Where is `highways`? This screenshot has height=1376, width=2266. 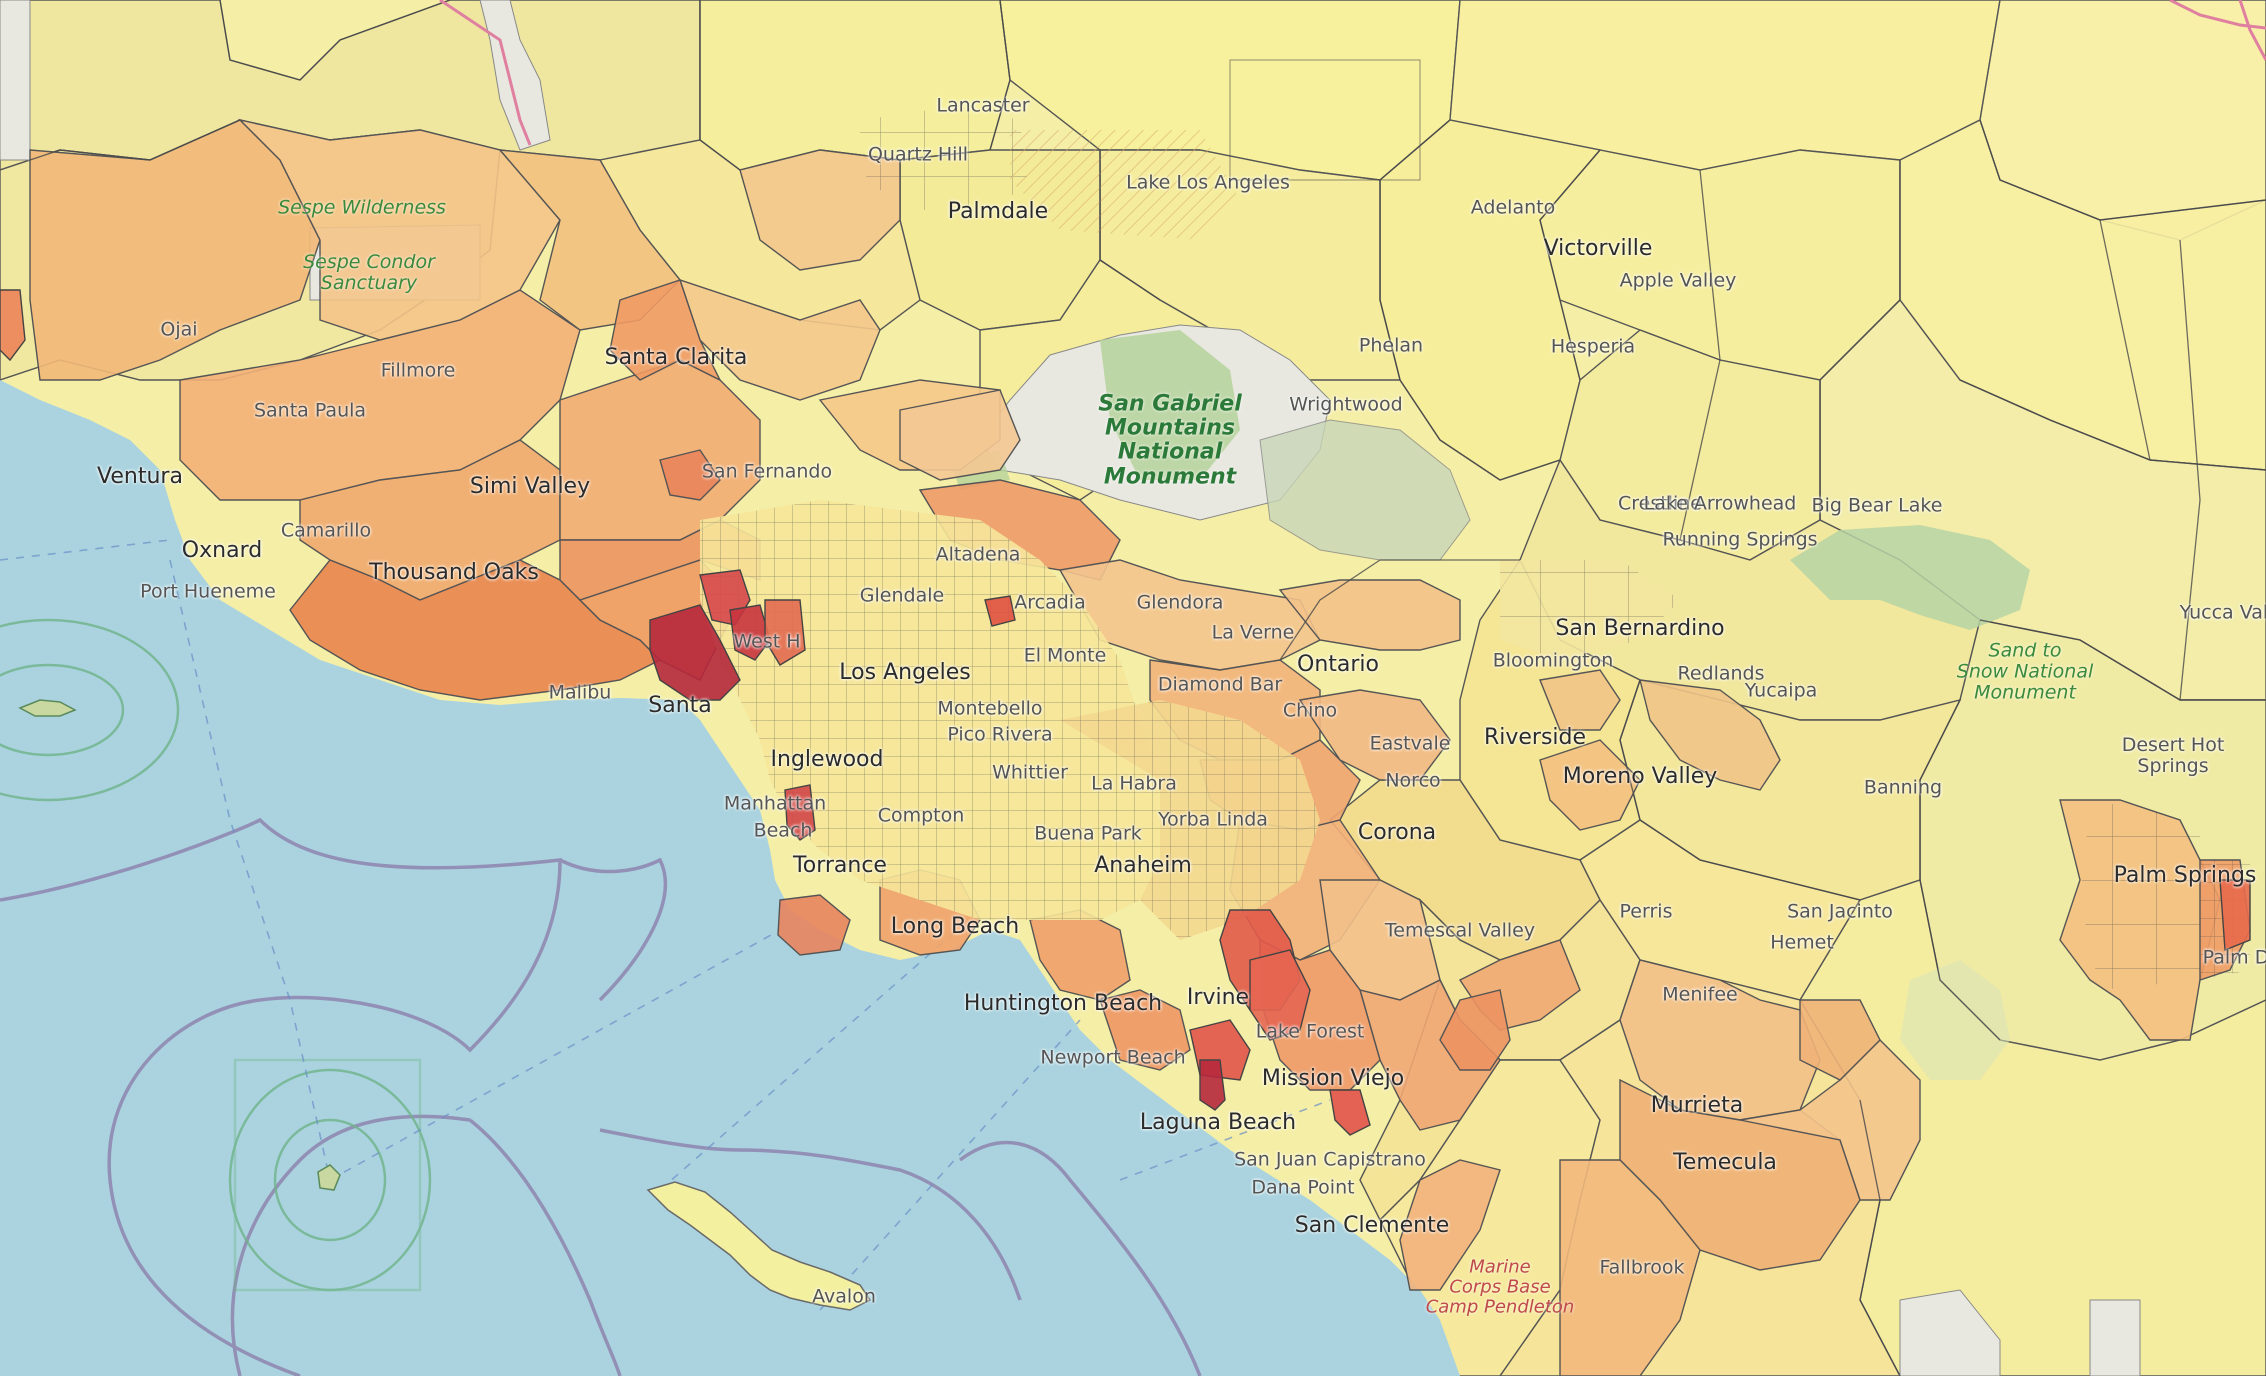
highways is located at coordinates (1352, 73).